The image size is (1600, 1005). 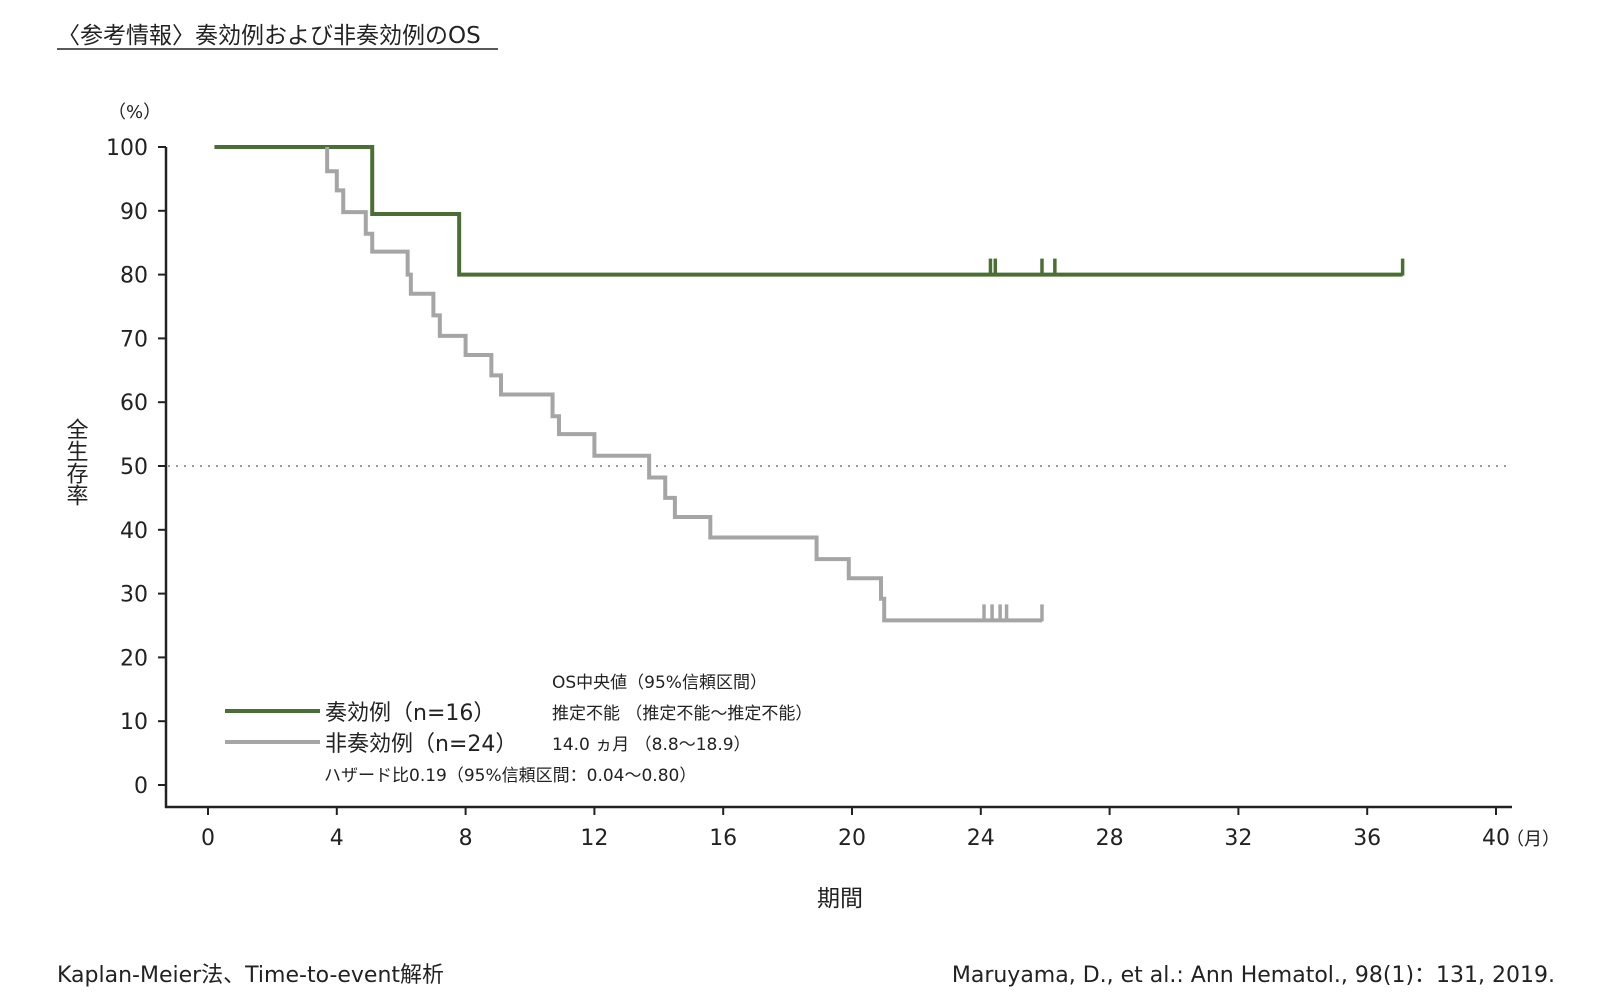 What do you see at coordinates (852, 838) in the screenshot?
I see `x-tick-label: 20` at bounding box center [852, 838].